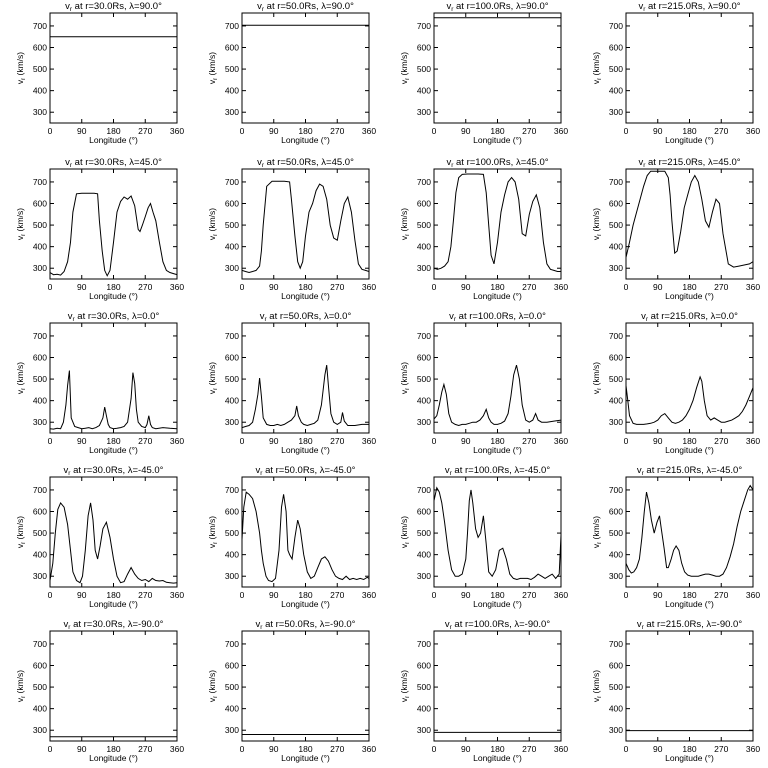 The width and height of the screenshot is (768, 768). I want to click on chart-title: vr at r=215.0Rs, λ=-90.0°, so click(689, 625).